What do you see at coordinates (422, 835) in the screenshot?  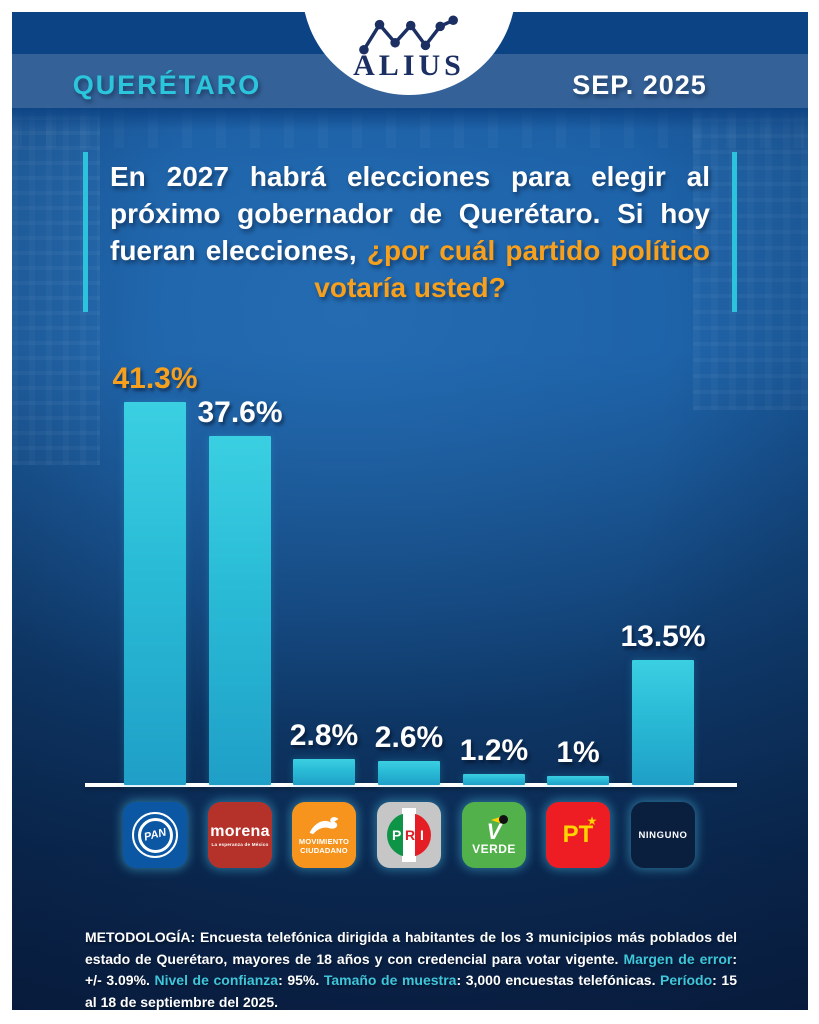 I see `pri-letter-i: I` at bounding box center [422, 835].